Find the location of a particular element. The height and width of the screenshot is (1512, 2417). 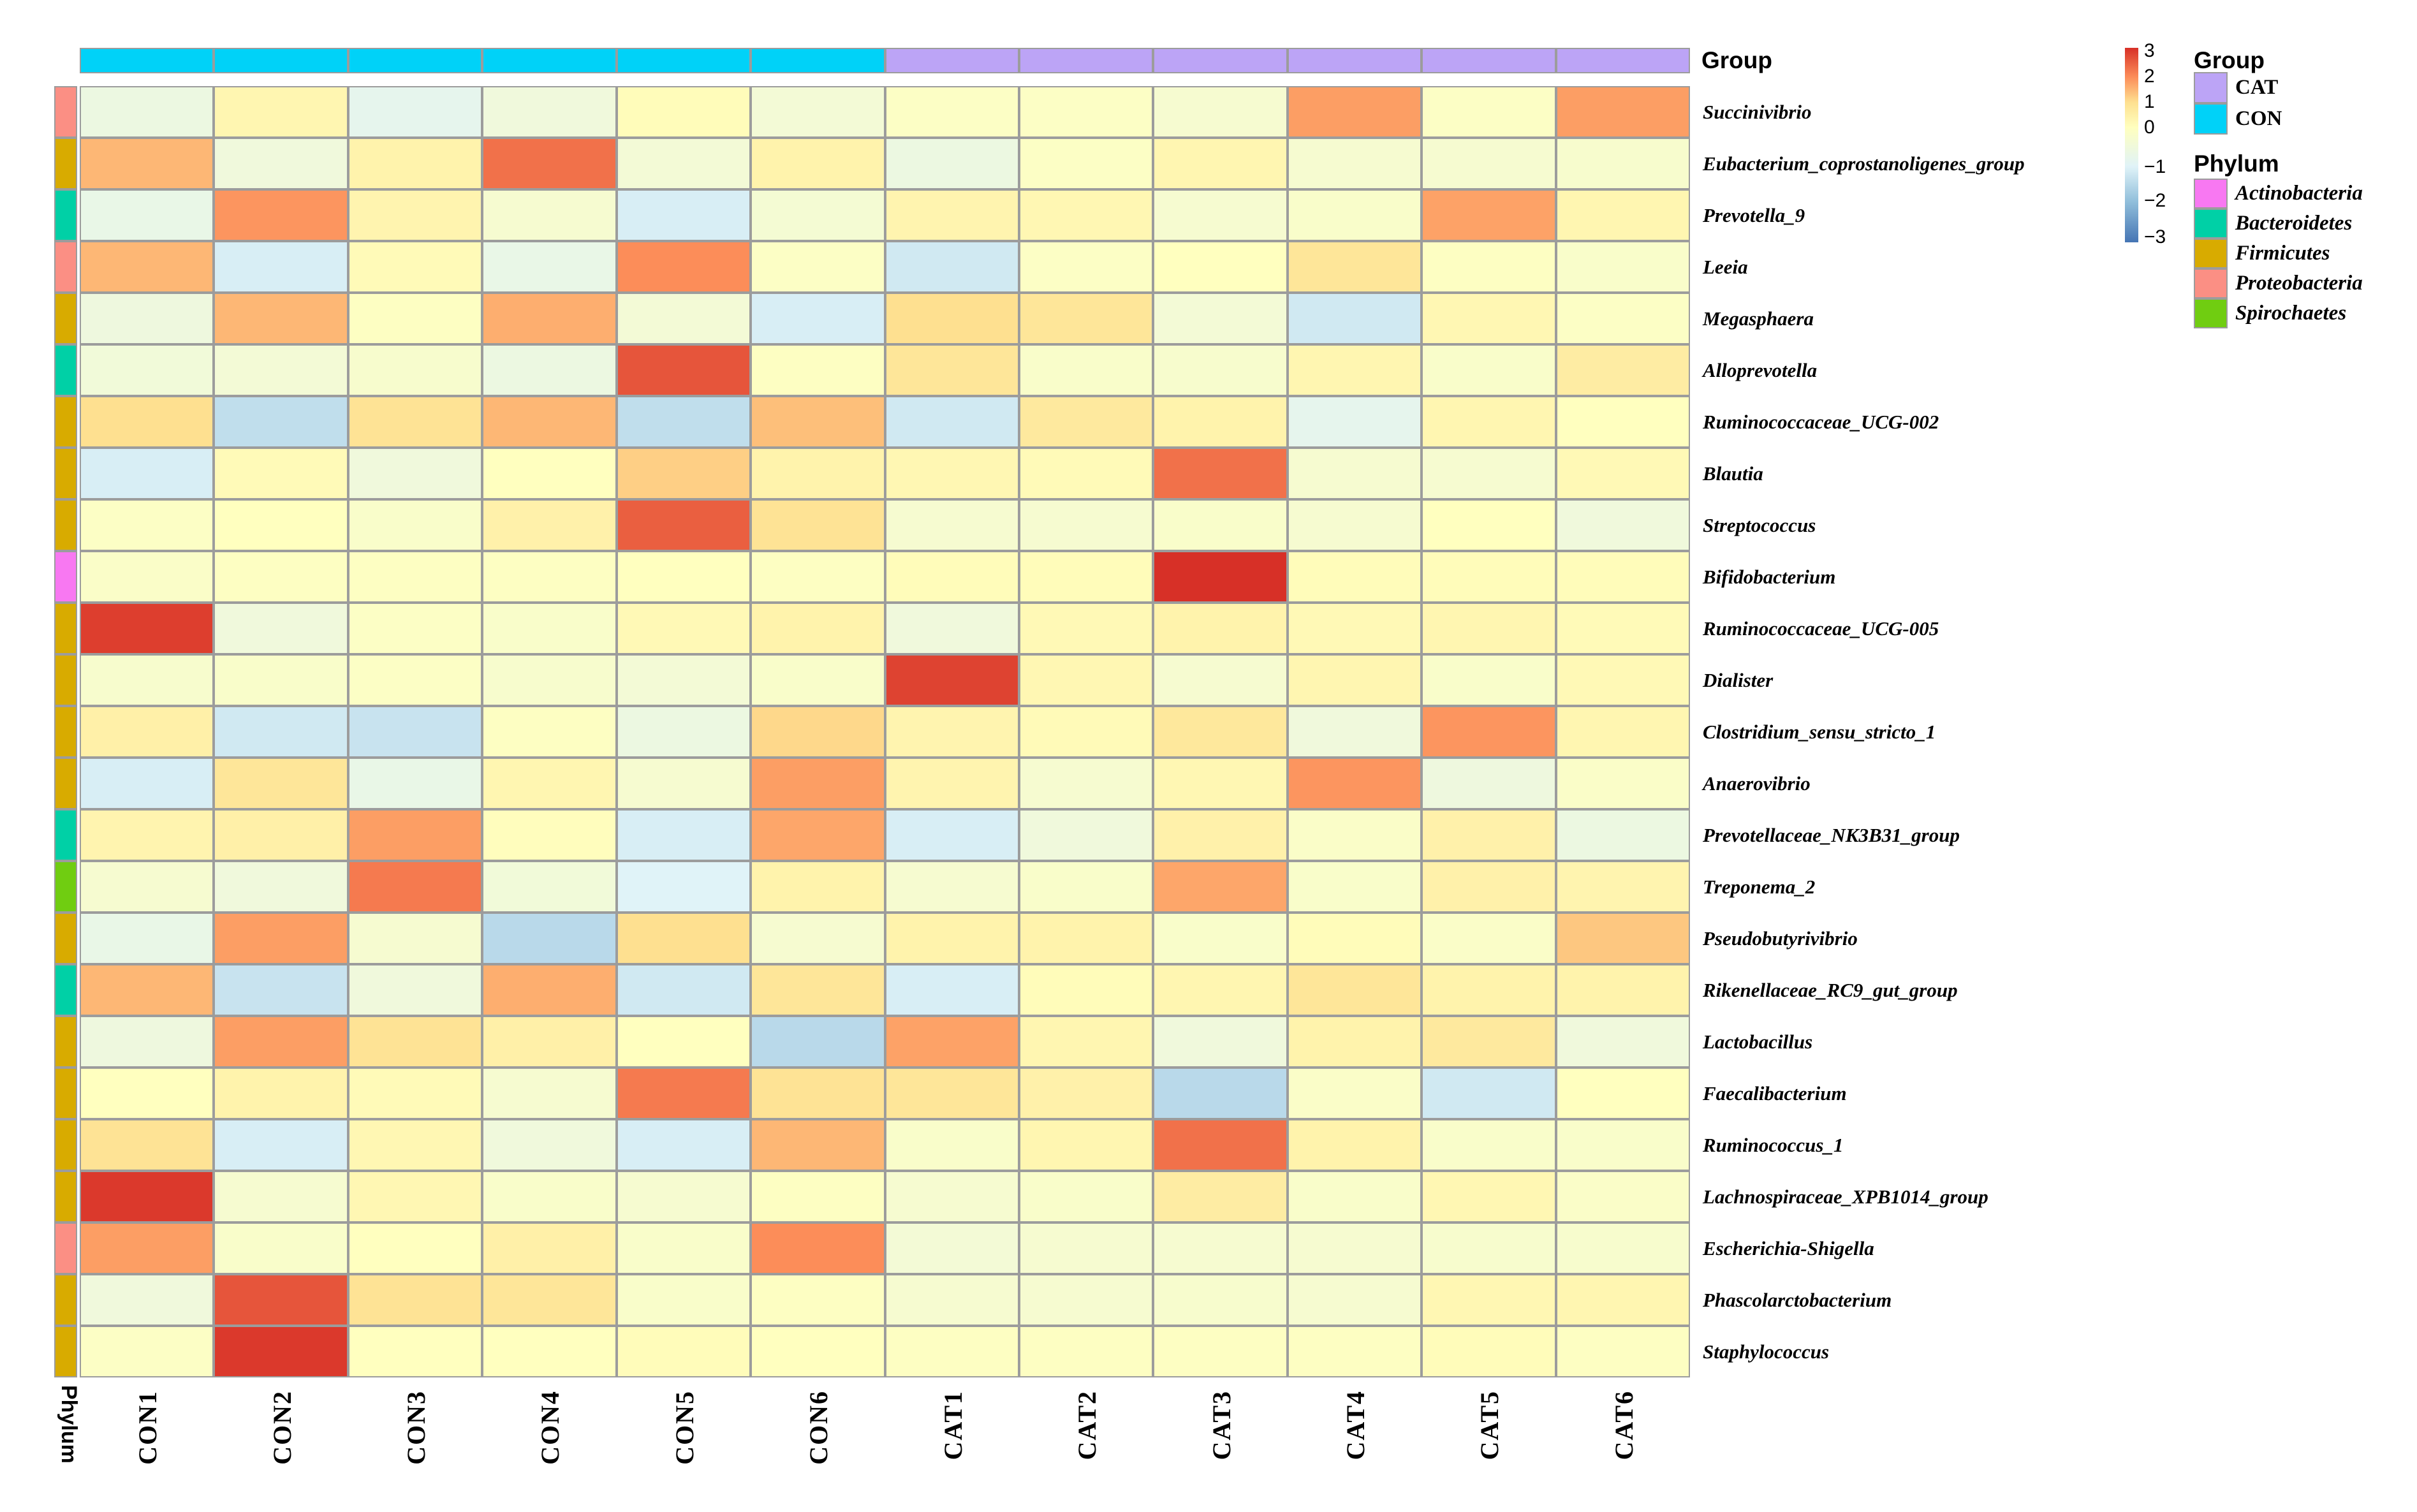

heatmap-cell-Prevotella_9-CON6 is located at coordinates (818, 215).